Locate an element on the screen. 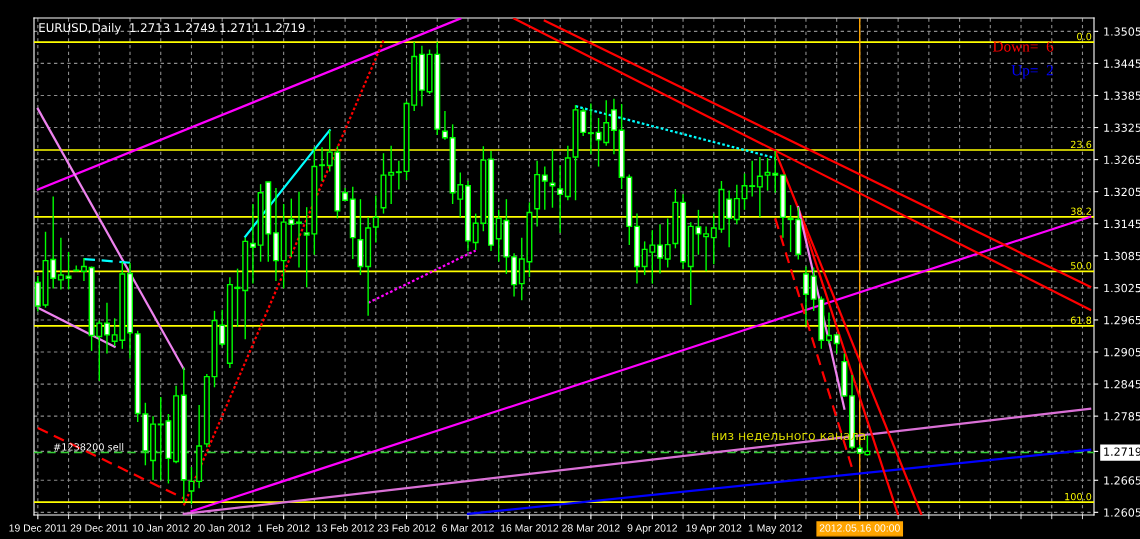 The image size is (1140, 539). y-tick-label: 1.3085 is located at coordinates (1122, 256).